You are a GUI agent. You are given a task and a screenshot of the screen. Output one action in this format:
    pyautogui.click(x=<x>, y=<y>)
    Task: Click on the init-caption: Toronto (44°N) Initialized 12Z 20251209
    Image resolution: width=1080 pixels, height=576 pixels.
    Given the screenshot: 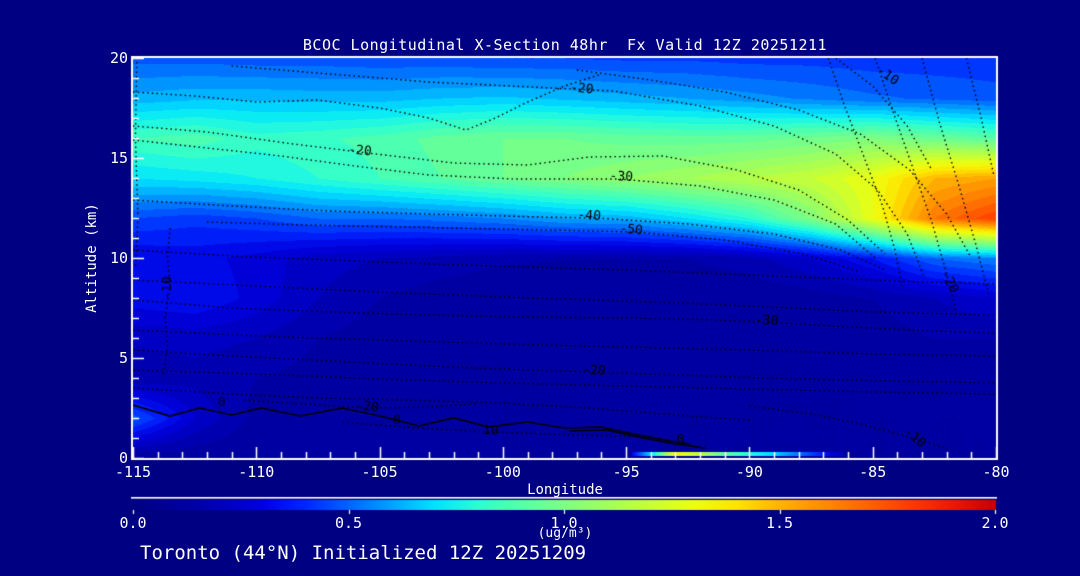 What is the action you would take?
    pyautogui.click(x=363, y=553)
    